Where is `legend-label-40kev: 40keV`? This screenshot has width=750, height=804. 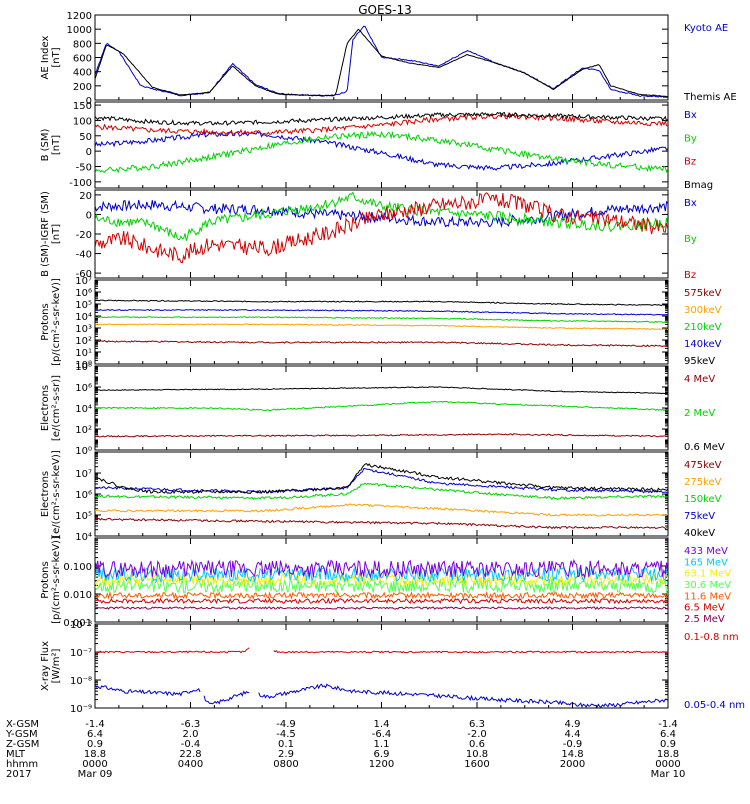
legend-label-40kev: 40keV is located at coordinates (699, 533).